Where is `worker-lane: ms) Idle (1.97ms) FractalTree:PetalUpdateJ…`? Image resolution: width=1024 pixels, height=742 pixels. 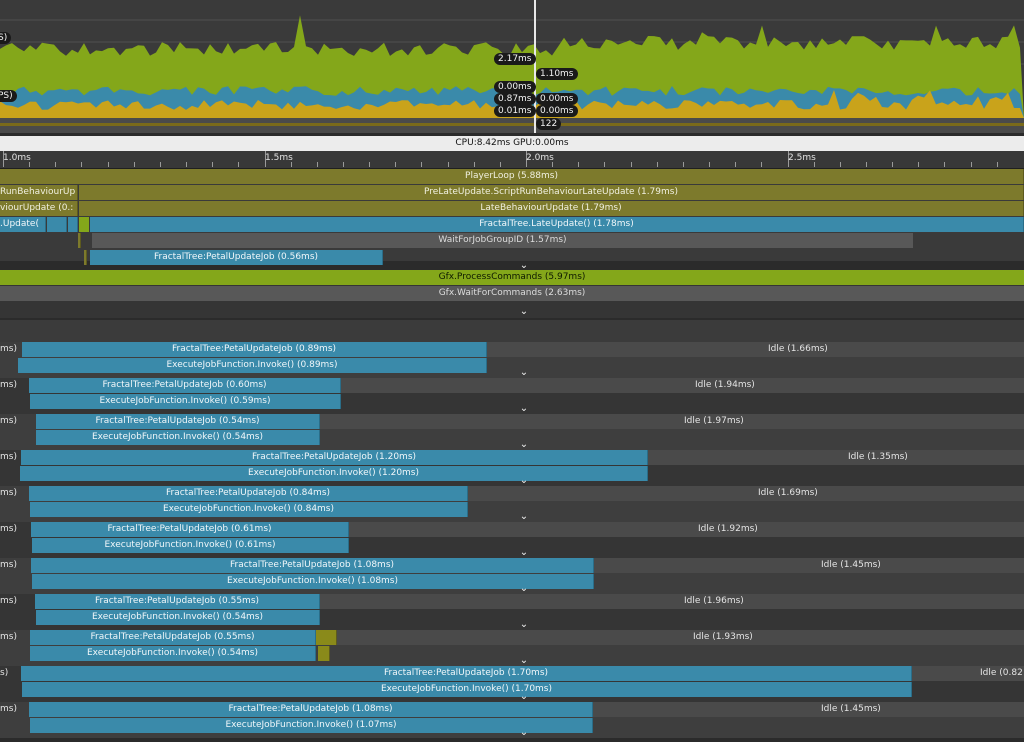 worker-lane: ms) Idle (1.97ms) FractalTree:PetalUpdateJ… is located at coordinates (512, 432).